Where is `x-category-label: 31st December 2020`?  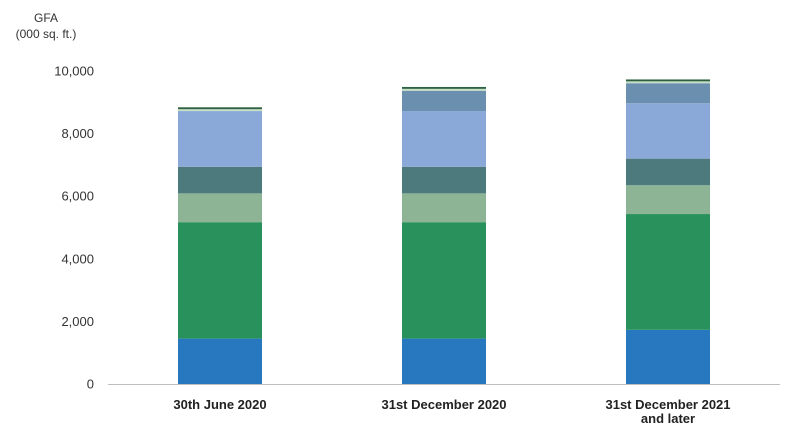 x-category-label: 31st December 2020 is located at coordinates (443, 404).